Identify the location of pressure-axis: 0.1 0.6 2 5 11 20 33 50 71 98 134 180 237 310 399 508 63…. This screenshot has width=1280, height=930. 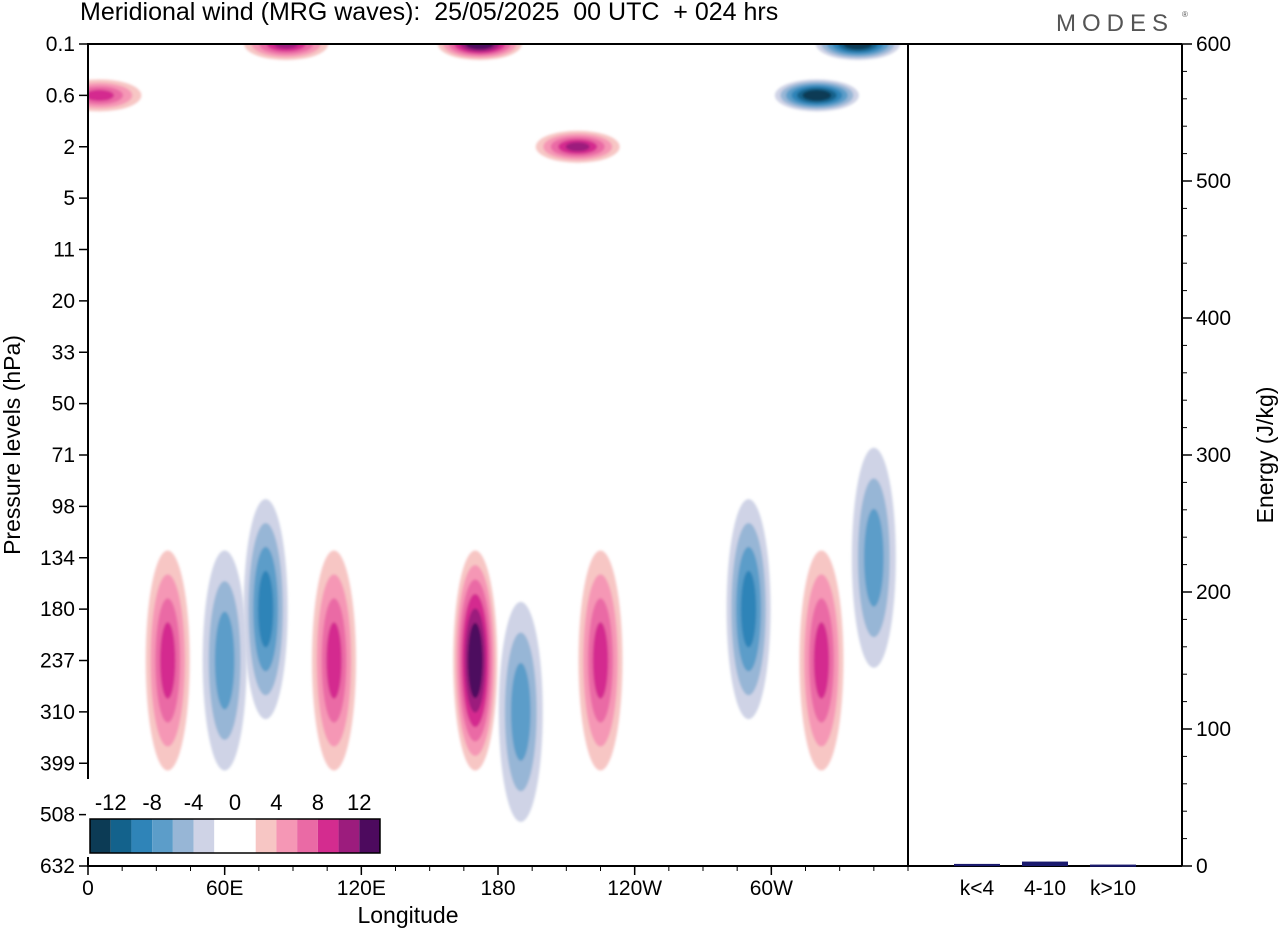
(44, 455).